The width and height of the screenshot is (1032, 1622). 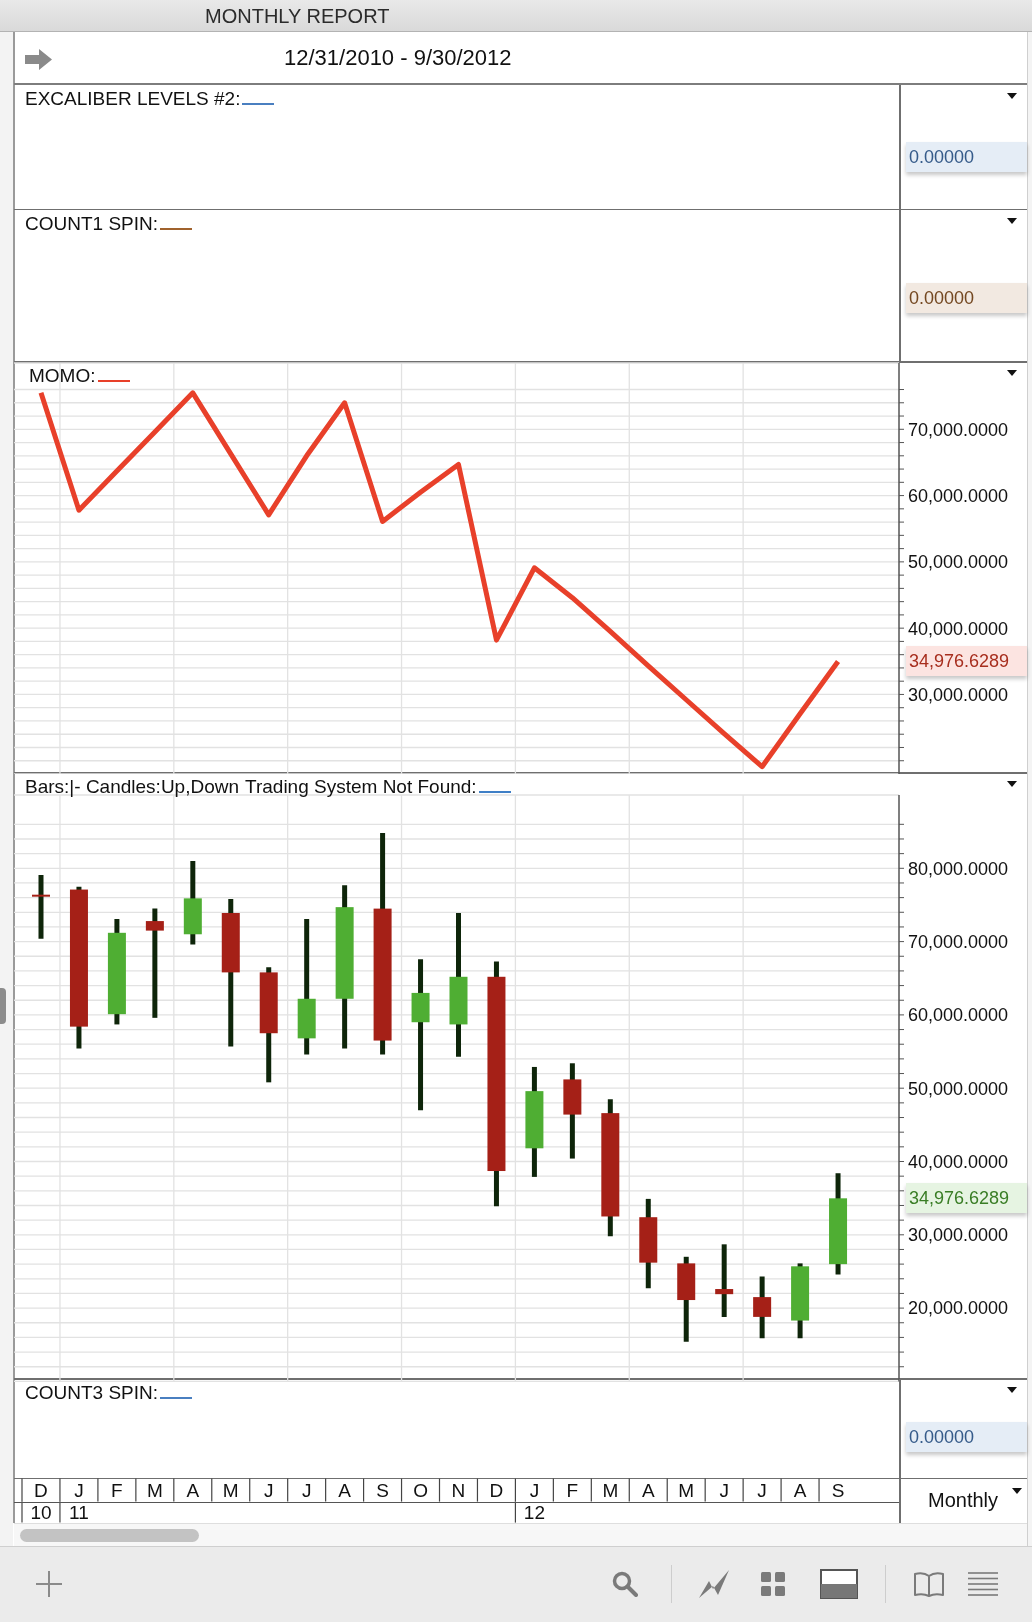 I want to click on x-tick-label: J 12, so click(x=534, y=1501).